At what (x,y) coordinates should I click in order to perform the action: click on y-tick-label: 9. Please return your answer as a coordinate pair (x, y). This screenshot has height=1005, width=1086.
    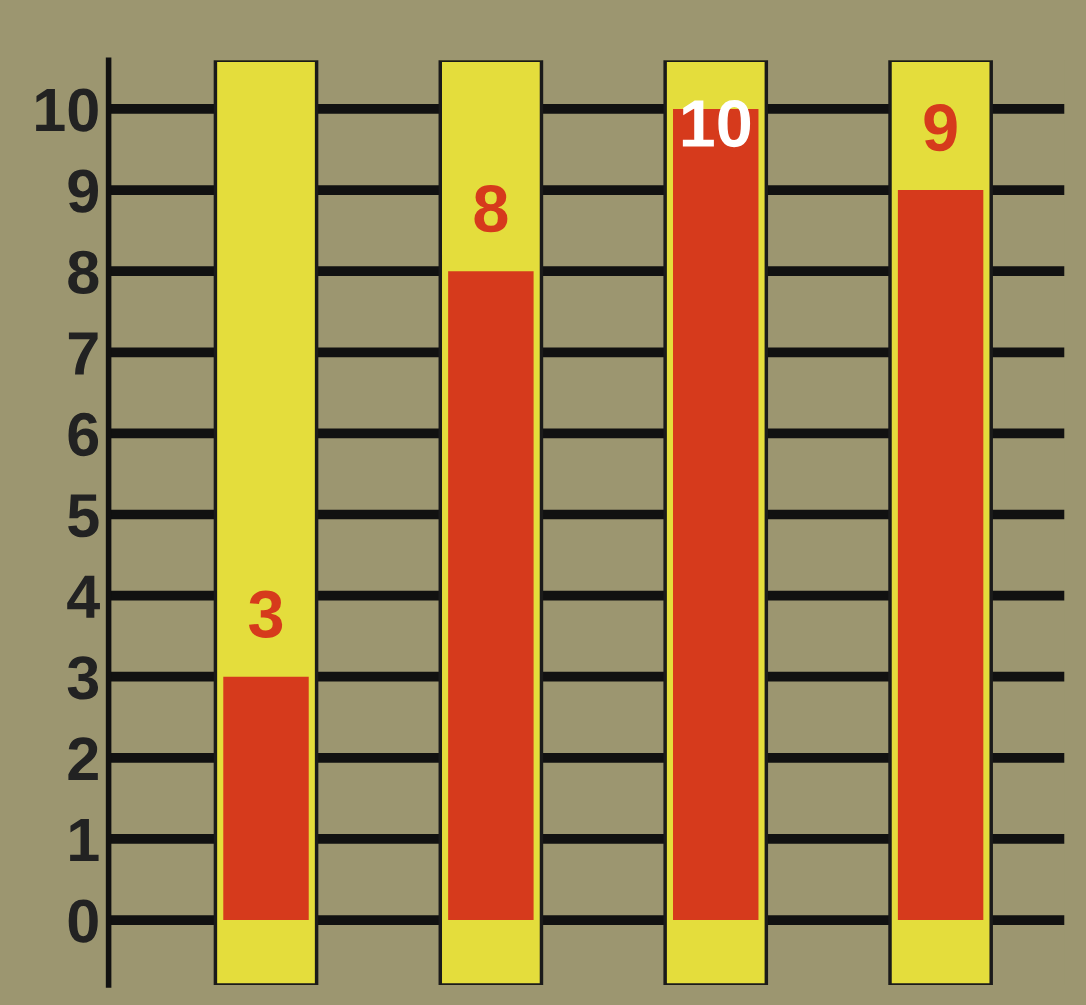
    Looking at the image, I should click on (83, 191).